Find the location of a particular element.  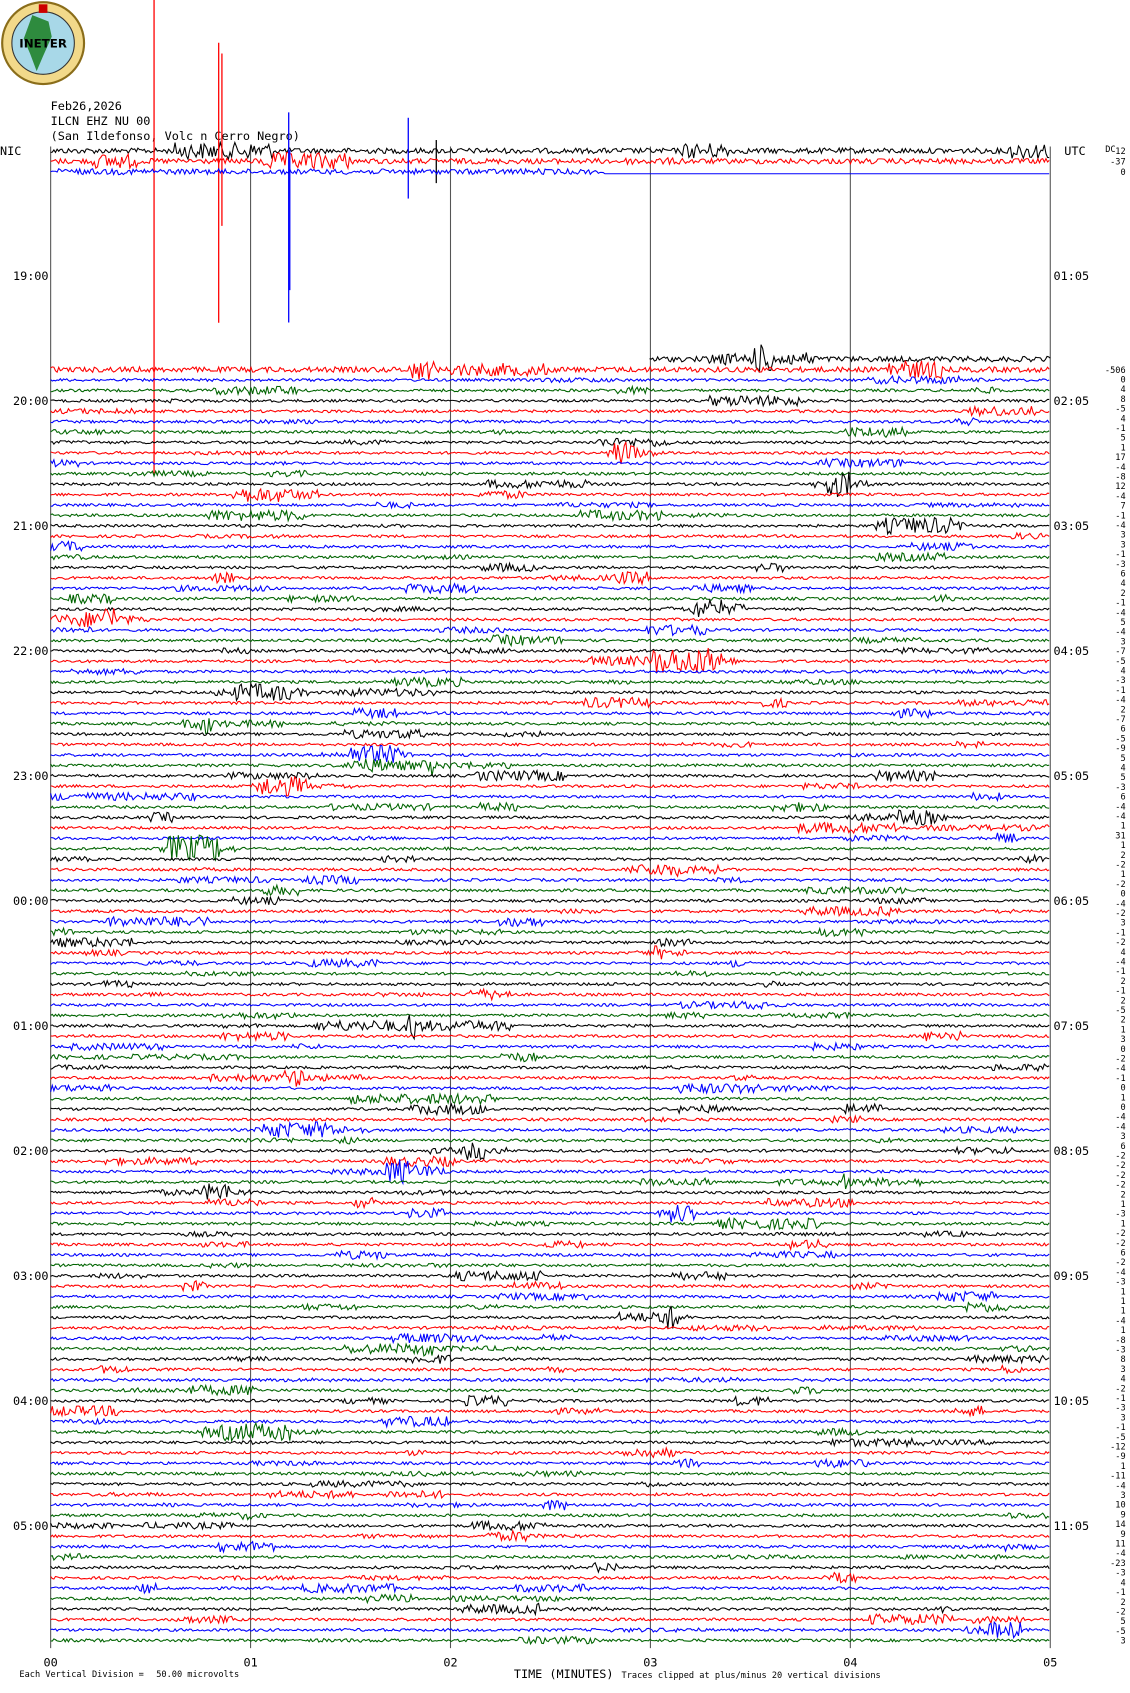

offset-label: -8 is located at coordinates (1120, 1341).